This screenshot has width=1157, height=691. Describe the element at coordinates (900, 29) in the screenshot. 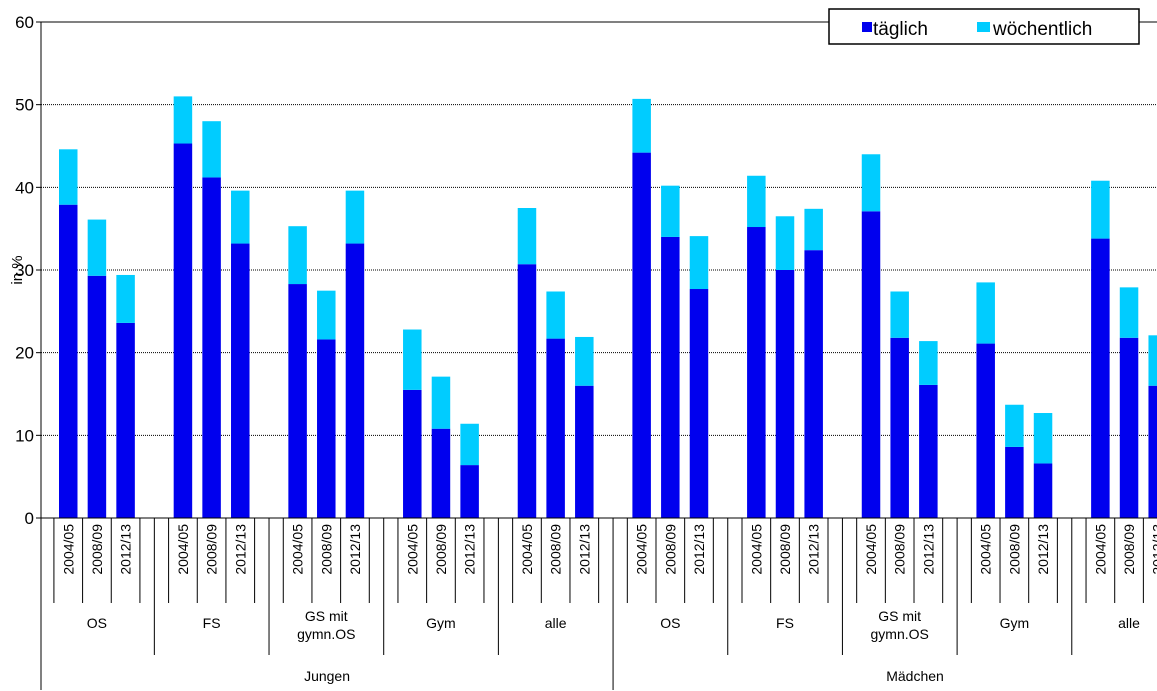

I see `legend-label-daily: täglich` at that location.